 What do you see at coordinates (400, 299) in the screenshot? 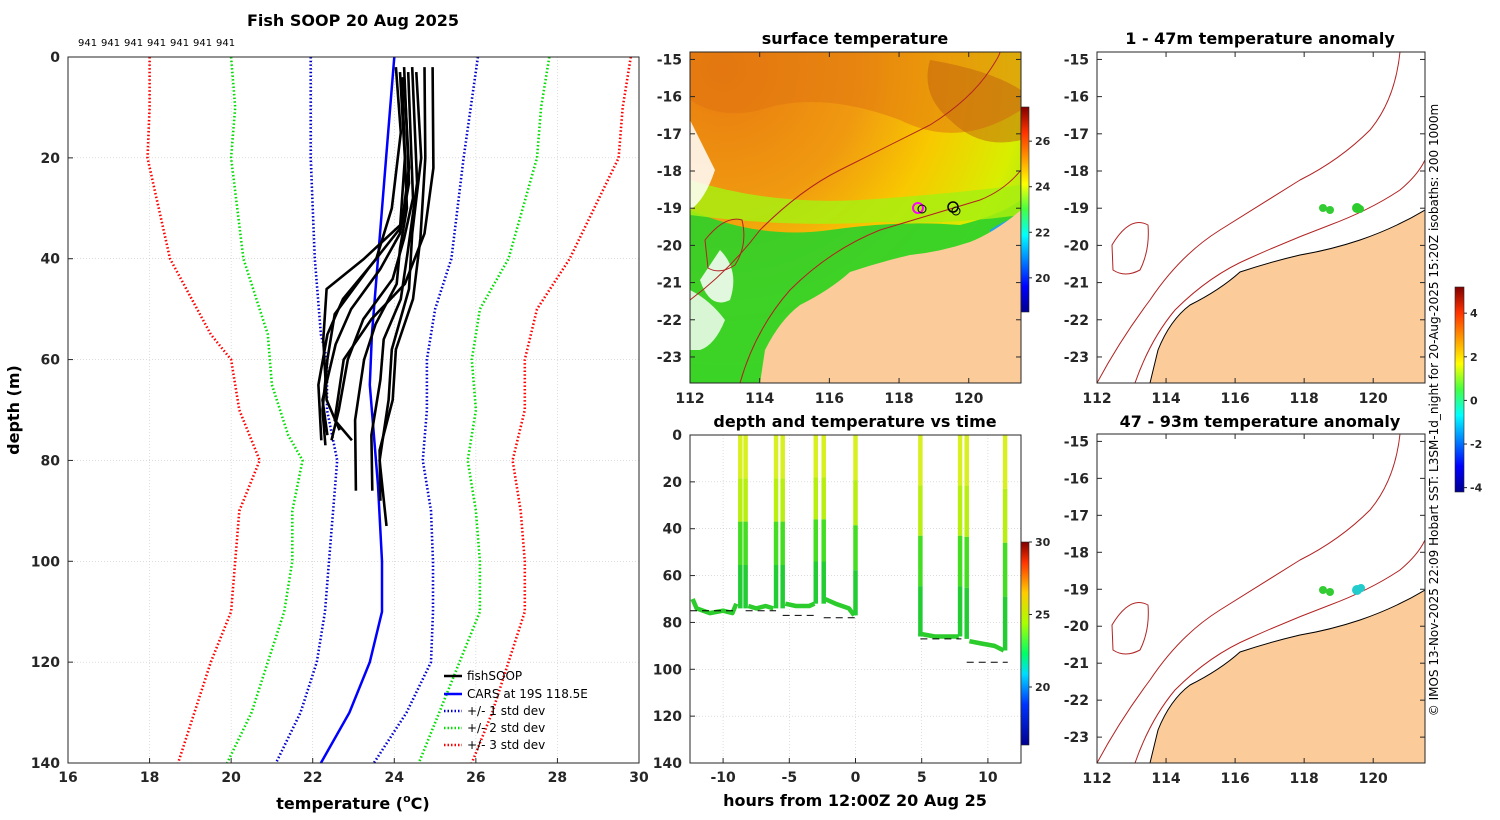
I see `fishsoop-profile` at bounding box center [400, 299].